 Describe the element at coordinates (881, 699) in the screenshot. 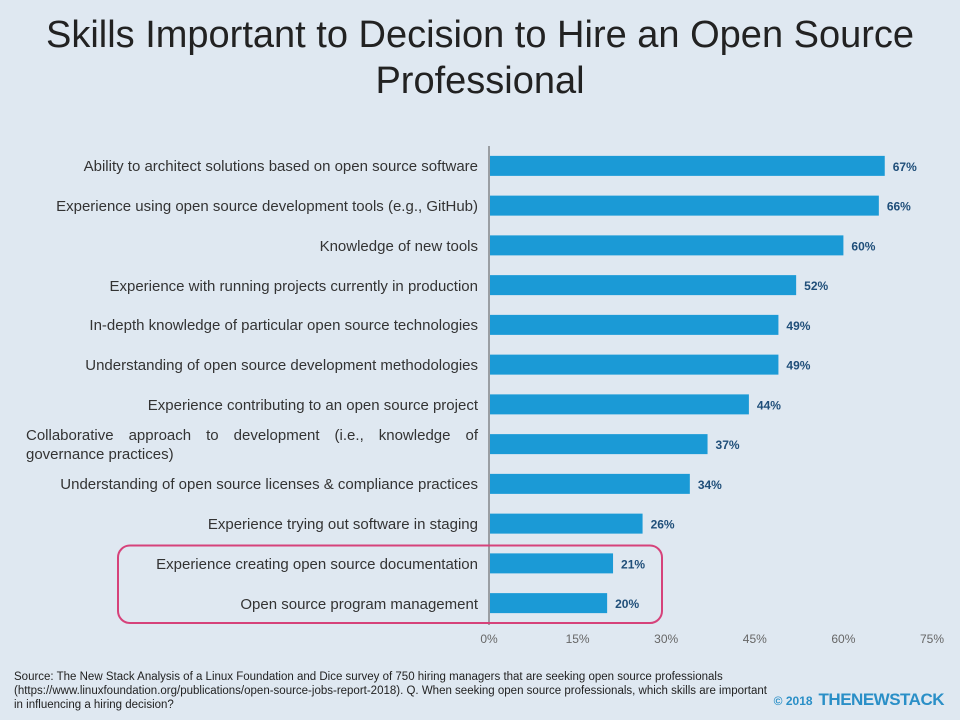

I see `brand-logo: THENEWSTACK` at that location.